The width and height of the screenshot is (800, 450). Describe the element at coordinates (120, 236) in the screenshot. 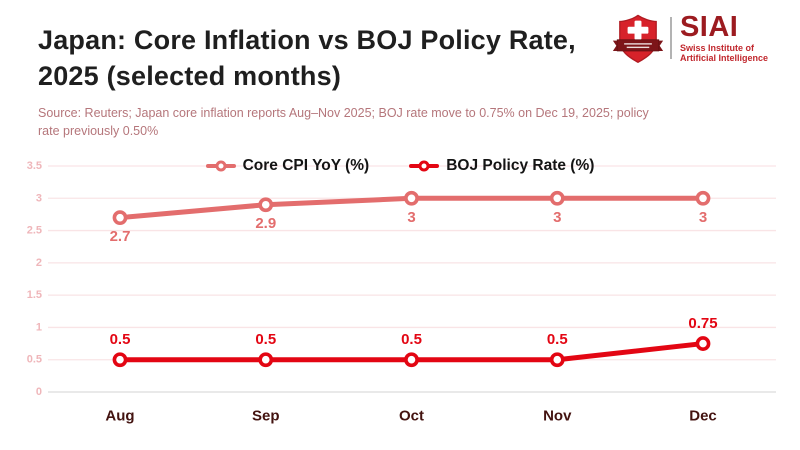

I see `data-label-core-cpi: 2.7` at that location.